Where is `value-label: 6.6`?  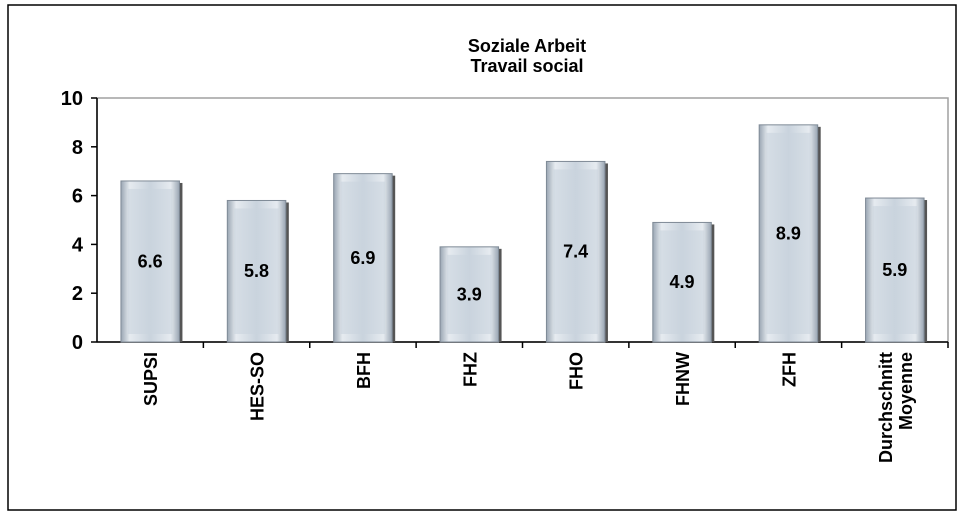
value-label: 6.6 is located at coordinates (150, 261).